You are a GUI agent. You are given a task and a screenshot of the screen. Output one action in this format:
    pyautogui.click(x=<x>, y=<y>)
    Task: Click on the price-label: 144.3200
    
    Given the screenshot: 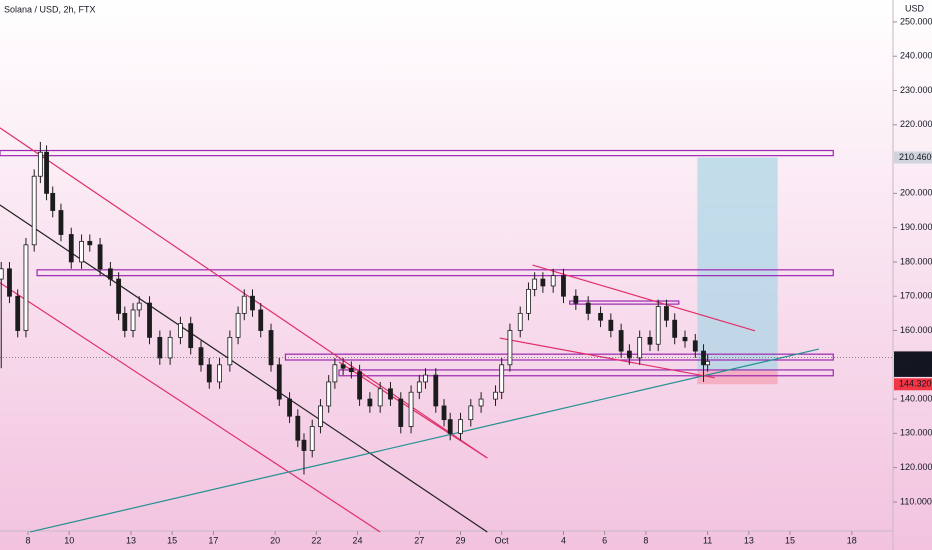 What is the action you would take?
    pyautogui.click(x=915, y=384)
    